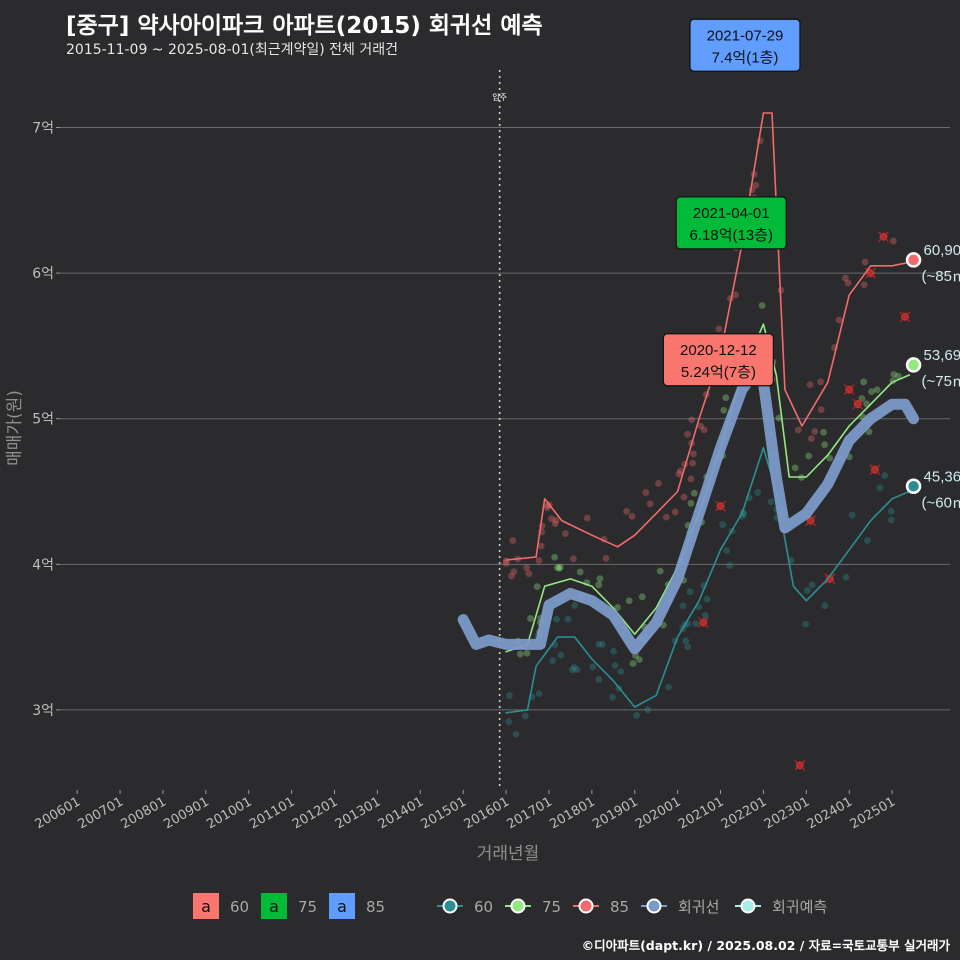 The image size is (960, 960). I want to click on x-tick-label: 200601, so click(58, 813).